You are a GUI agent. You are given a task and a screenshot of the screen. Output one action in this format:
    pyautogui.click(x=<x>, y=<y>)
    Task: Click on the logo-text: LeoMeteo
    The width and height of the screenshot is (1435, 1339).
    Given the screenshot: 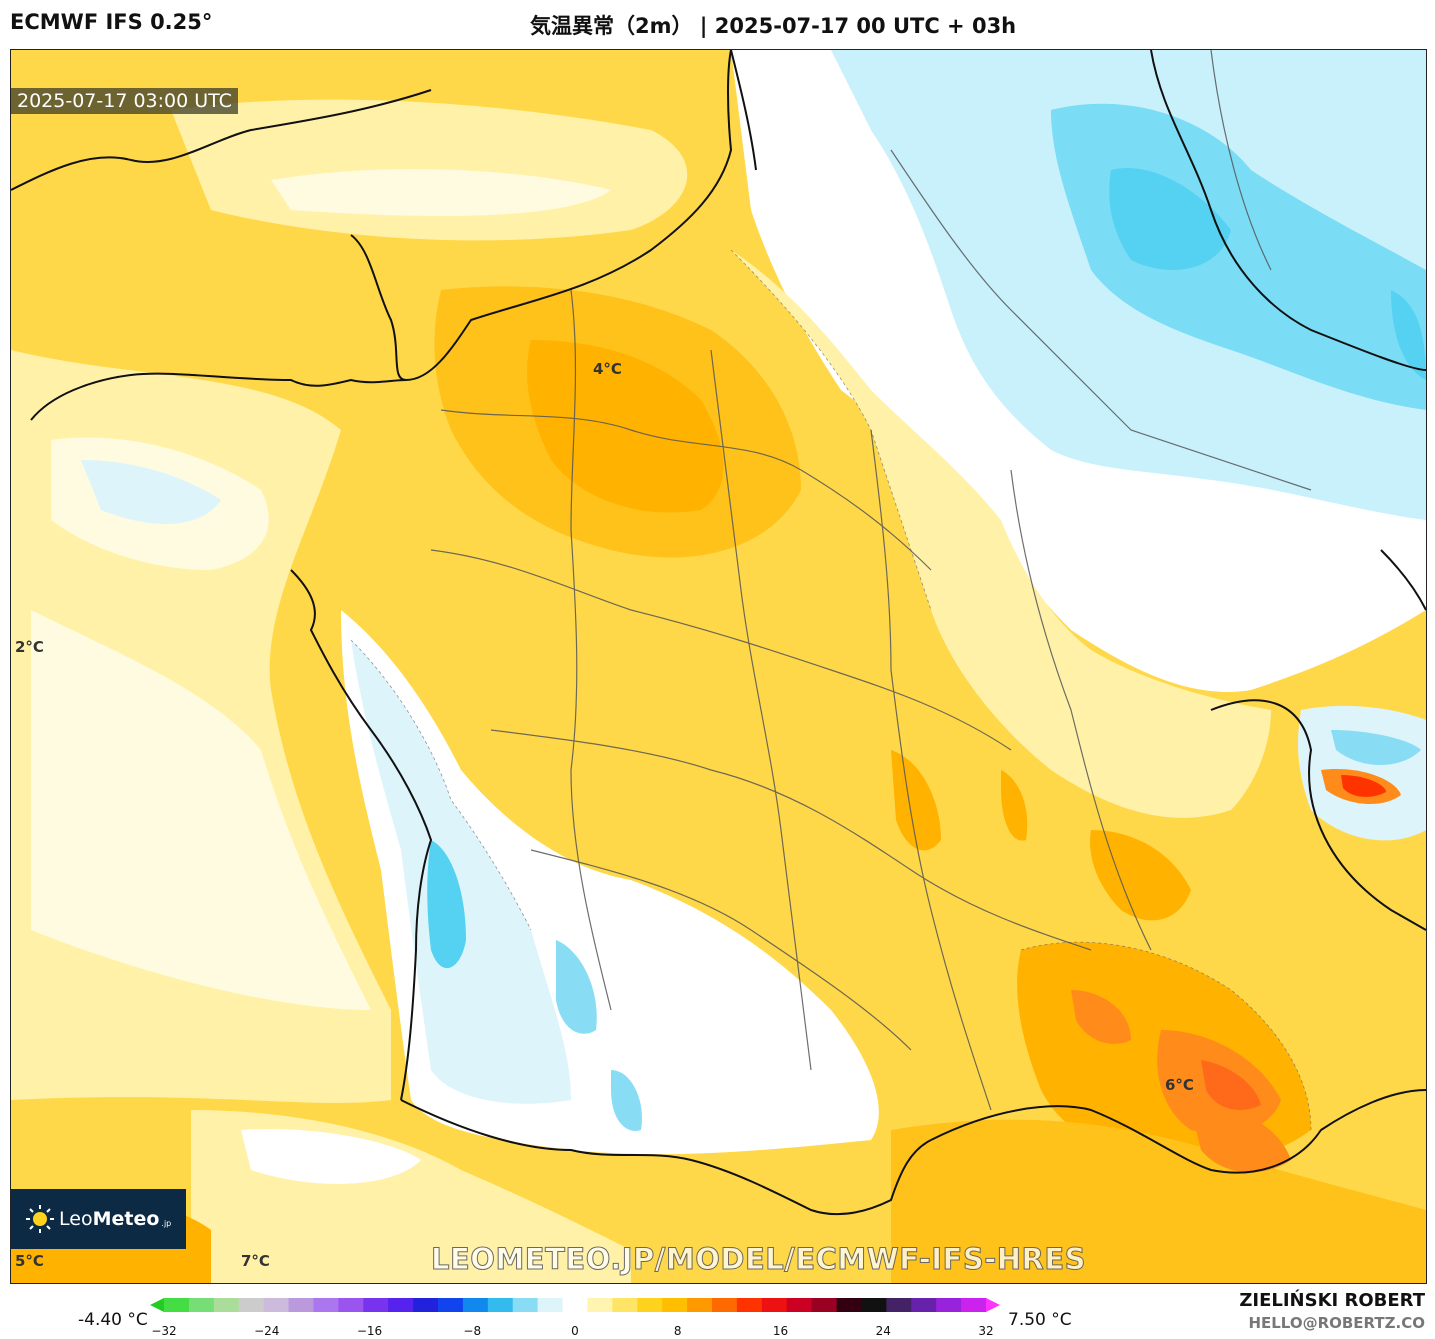 What is the action you would take?
    pyautogui.click(x=109, y=1219)
    